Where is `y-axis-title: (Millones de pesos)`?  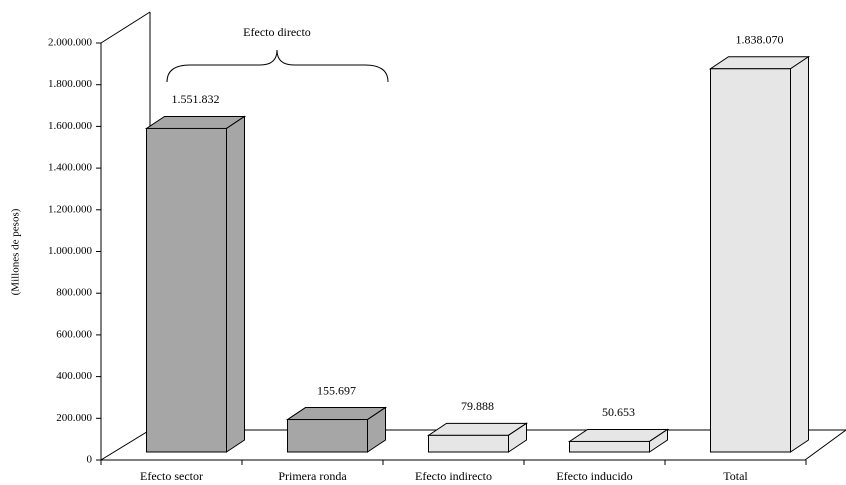
y-axis-title: (Millones de pesos) is located at coordinates (16, 251).